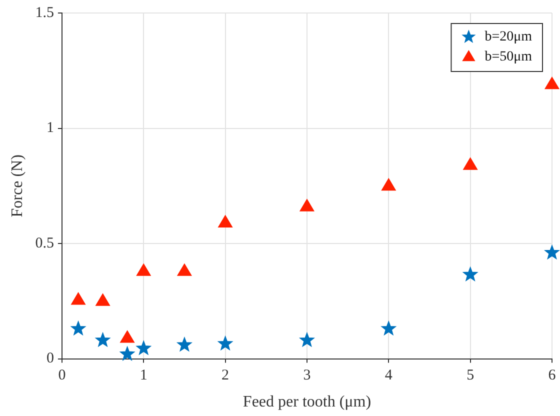 This screenshot has width=560, height=416. Describe the element at coordinates (226, 376) in the screenshot. I see `x-tick-label: 2` at that location.